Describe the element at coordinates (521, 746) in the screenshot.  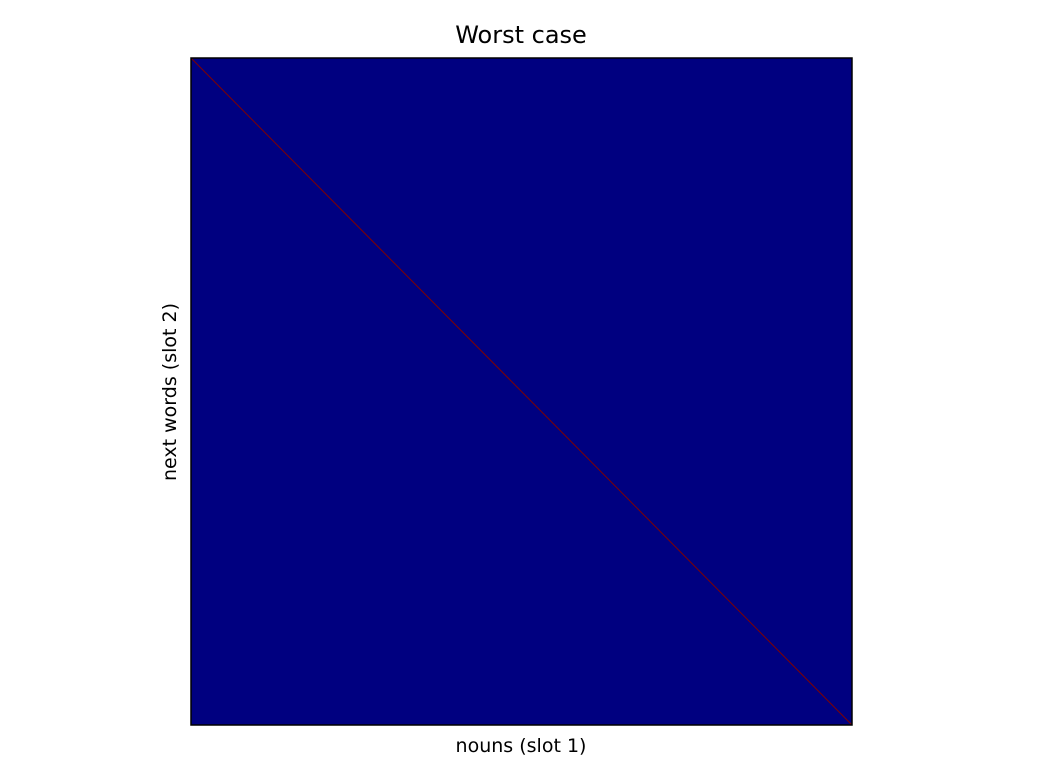
I see `x-axis-label: nouns (slot 1)` at that location.